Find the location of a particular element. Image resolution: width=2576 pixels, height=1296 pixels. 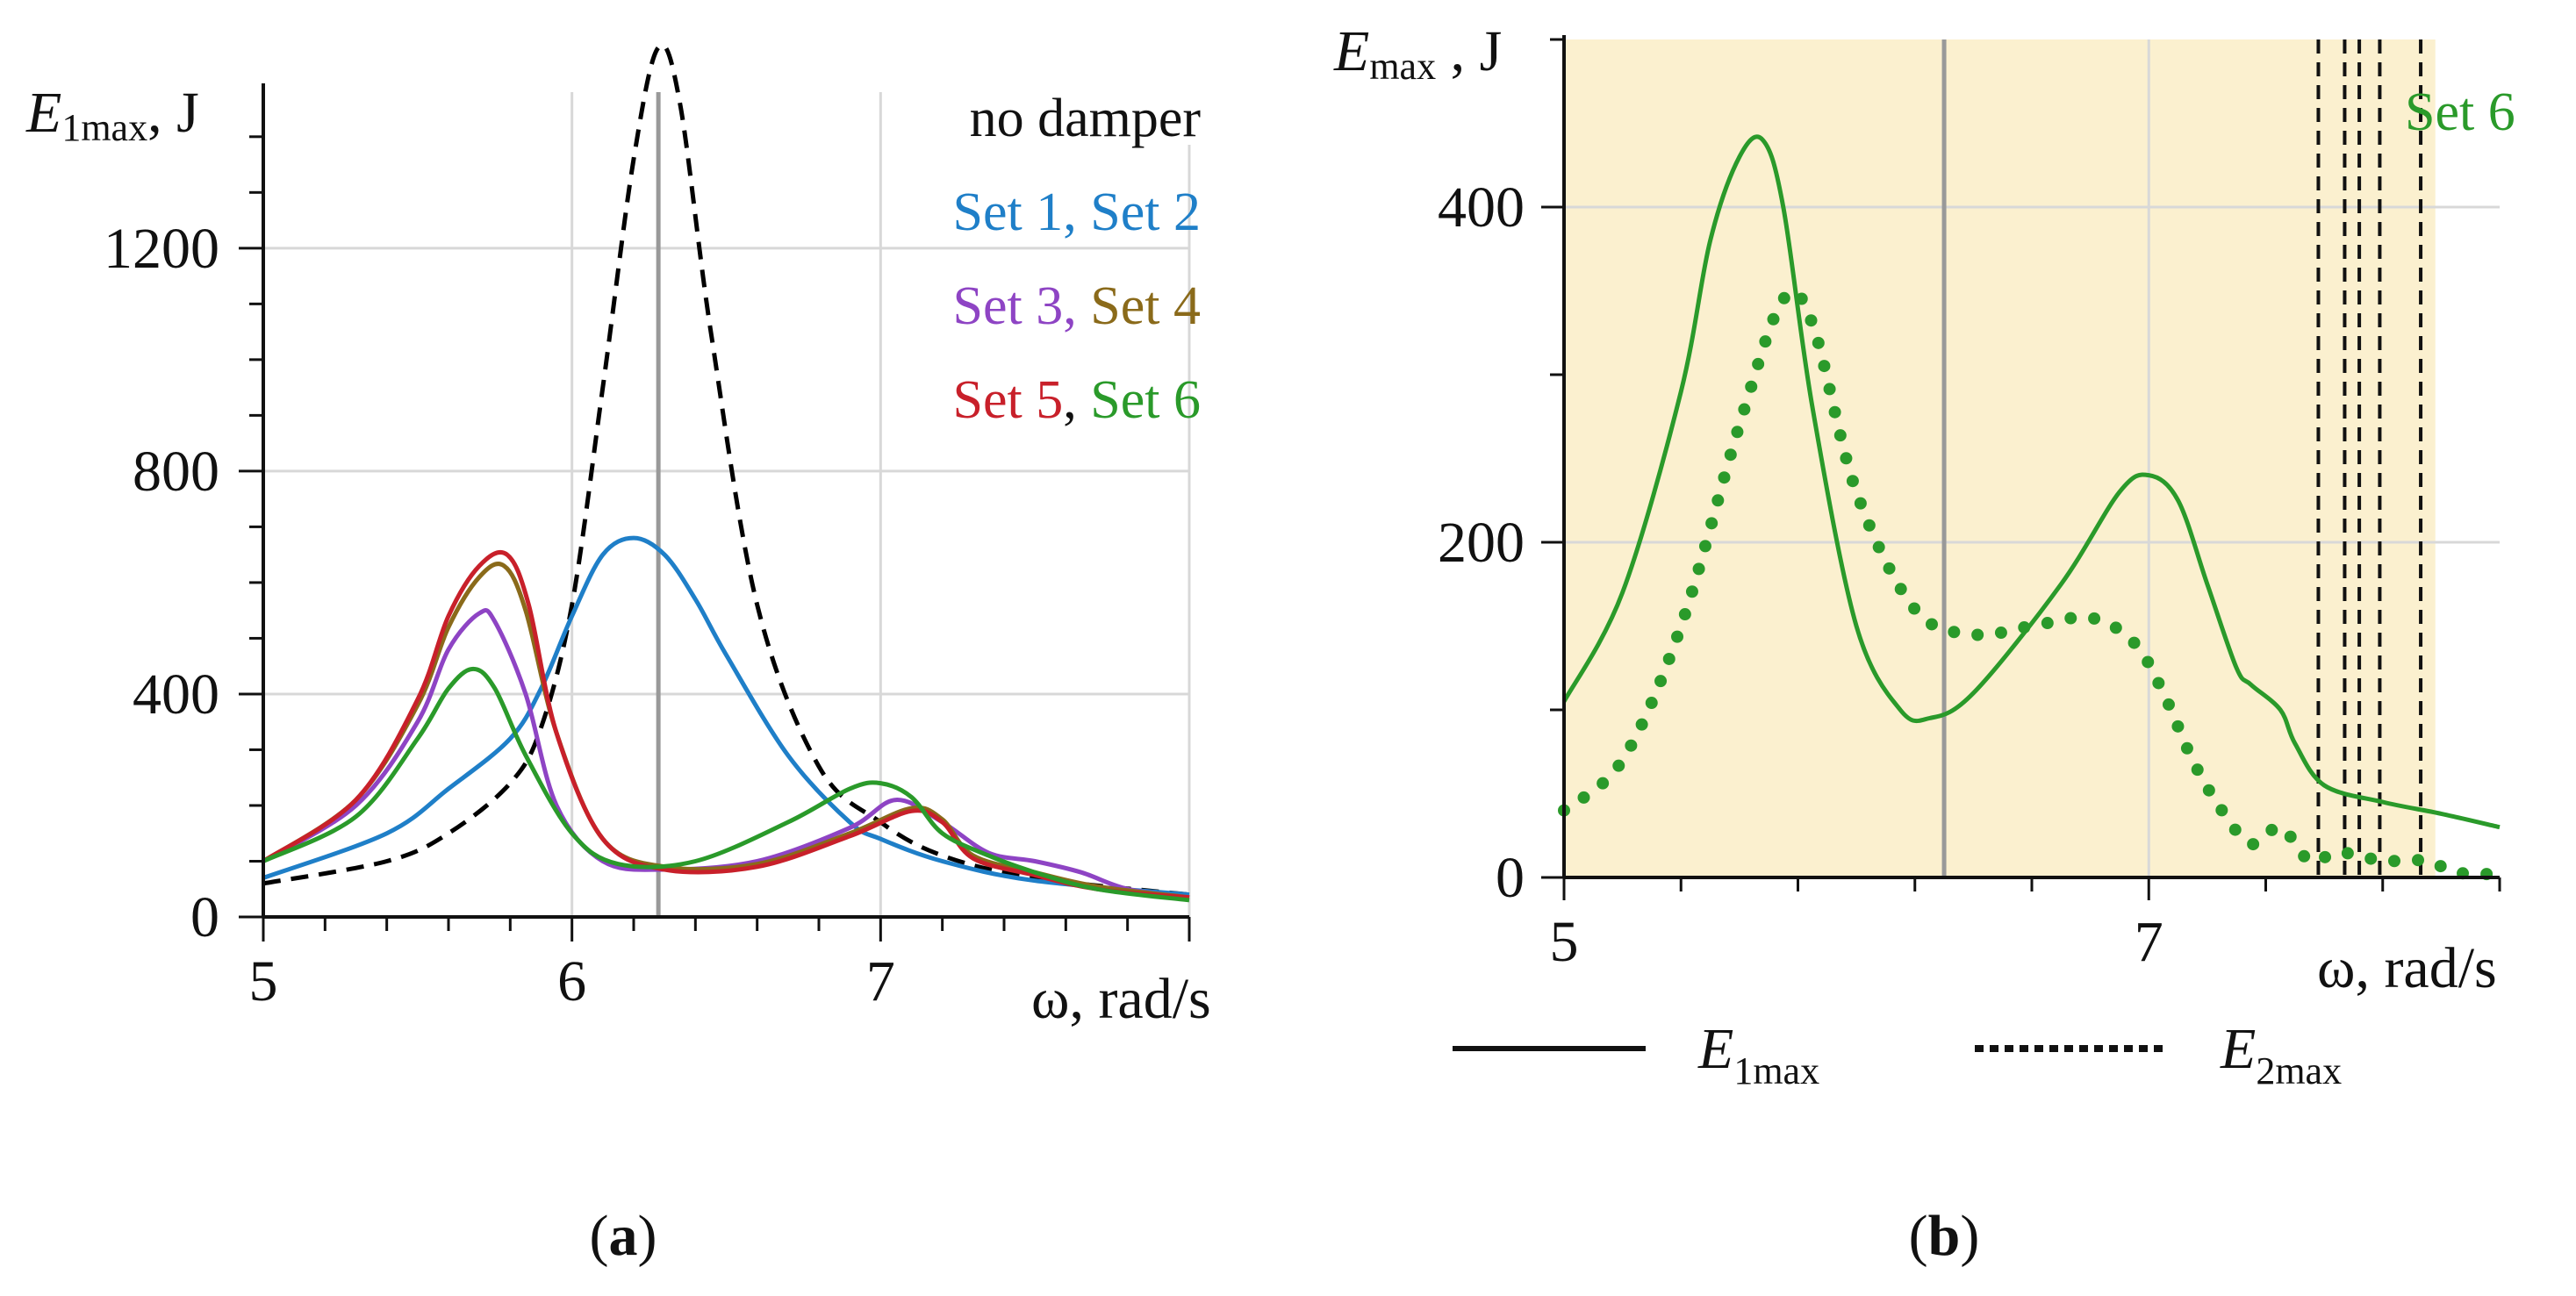

caption-a: (a) is located at coordinates (623, 1236).